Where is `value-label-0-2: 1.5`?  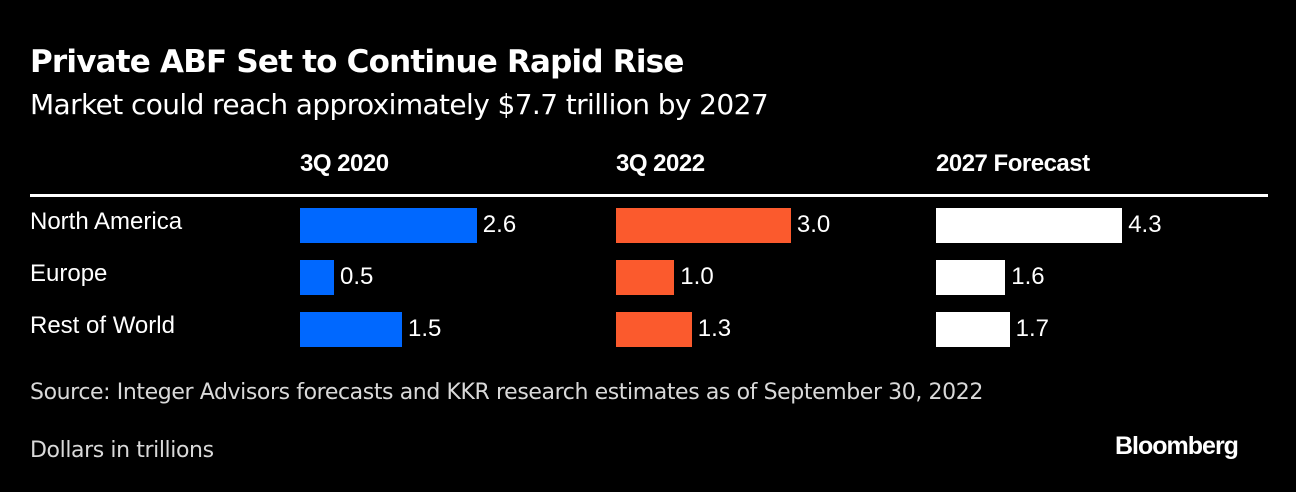 value-label-0-2: 1.5 is located at coordinates (425, 328).